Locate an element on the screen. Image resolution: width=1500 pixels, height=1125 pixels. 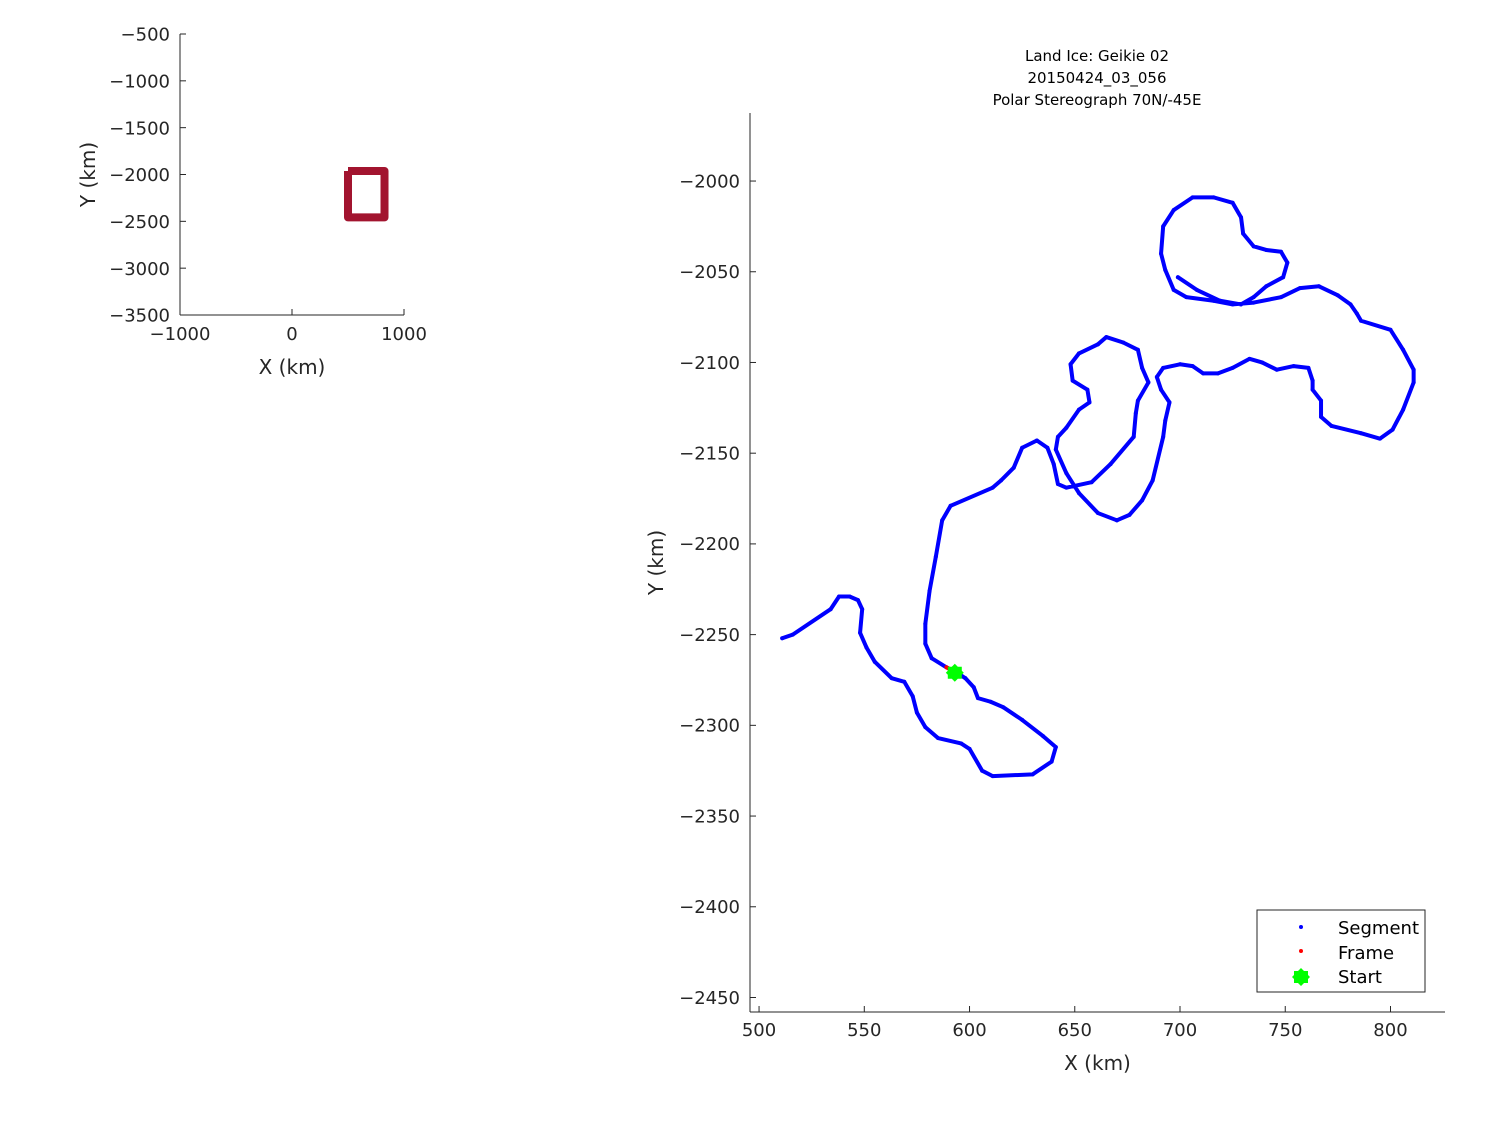
y-tick-label: −3500 is located at coordinates (139, 316).